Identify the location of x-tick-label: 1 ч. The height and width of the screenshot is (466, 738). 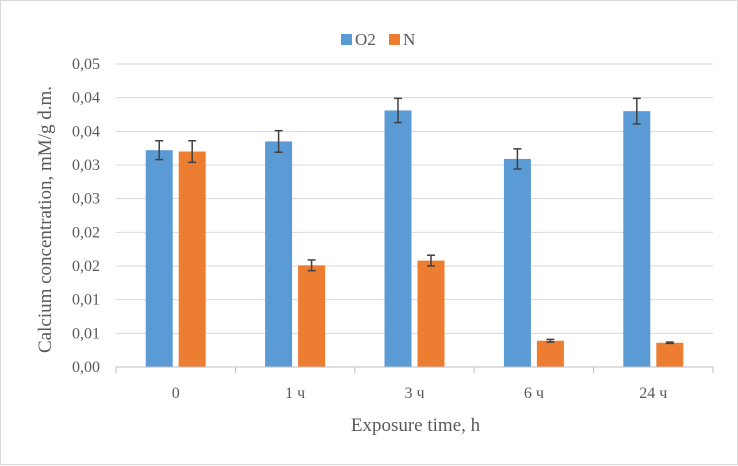
(295, 393).